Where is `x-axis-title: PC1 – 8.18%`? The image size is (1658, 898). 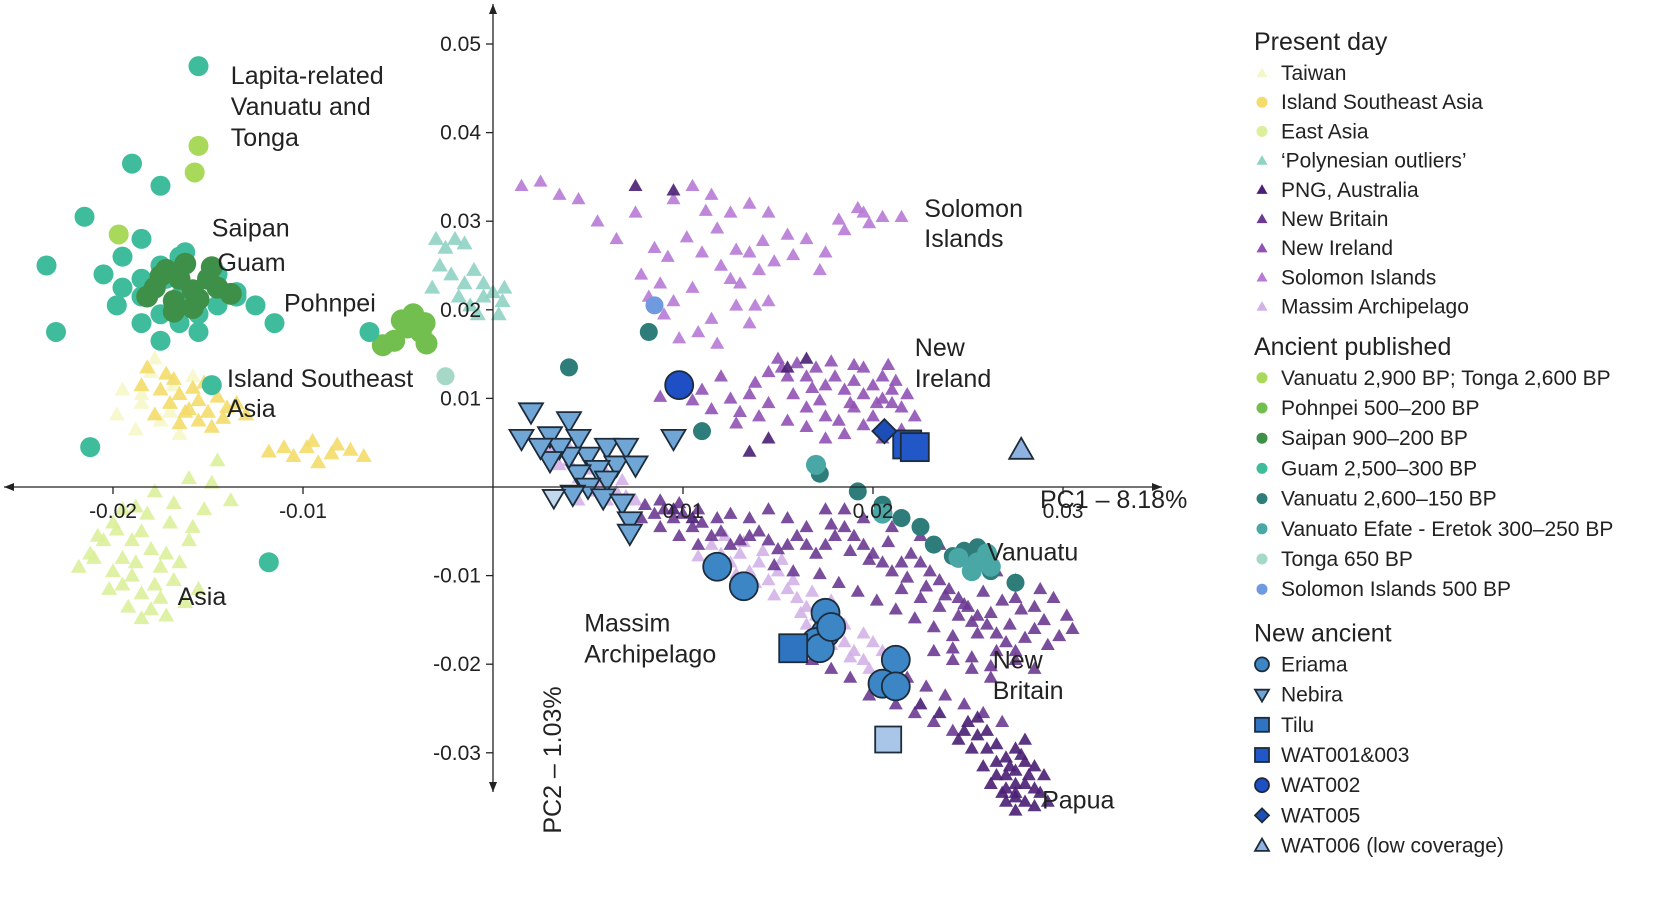
x-axis-title: PC1 – 8.18% is located at coordinates (1113, 500).